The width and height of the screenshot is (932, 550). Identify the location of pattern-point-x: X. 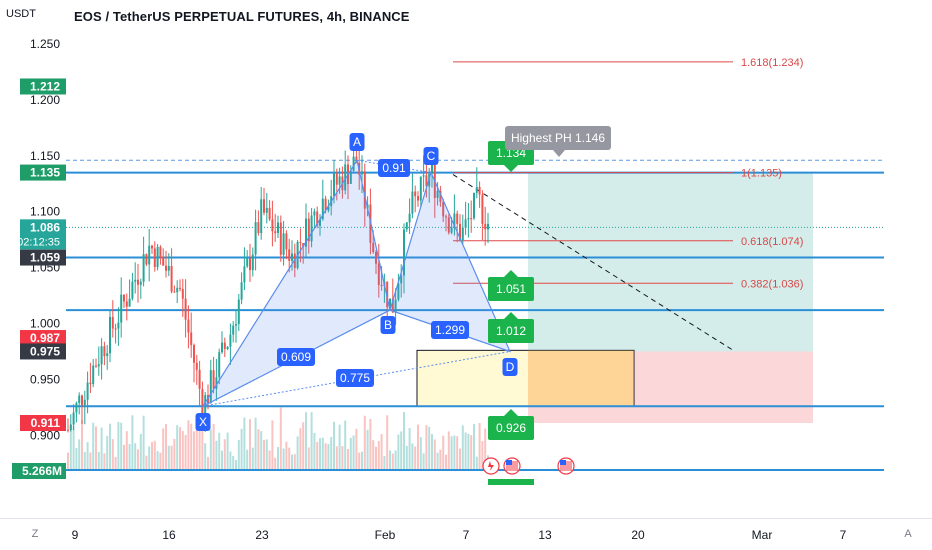
(203, 422).